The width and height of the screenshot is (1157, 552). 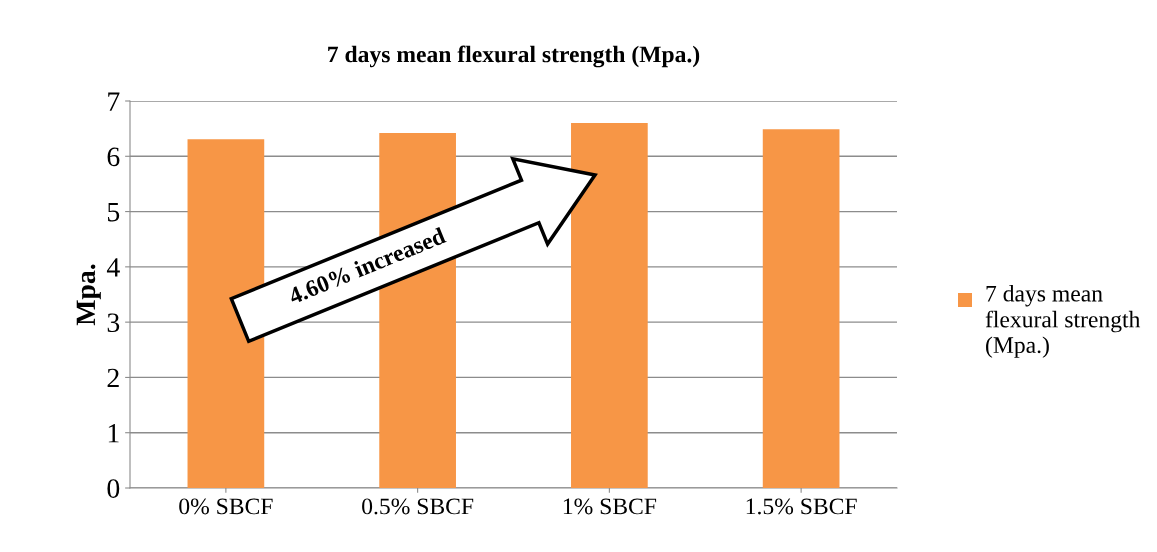 I want to click on y-axis-title: Mpa., so click(x=88, y=295).